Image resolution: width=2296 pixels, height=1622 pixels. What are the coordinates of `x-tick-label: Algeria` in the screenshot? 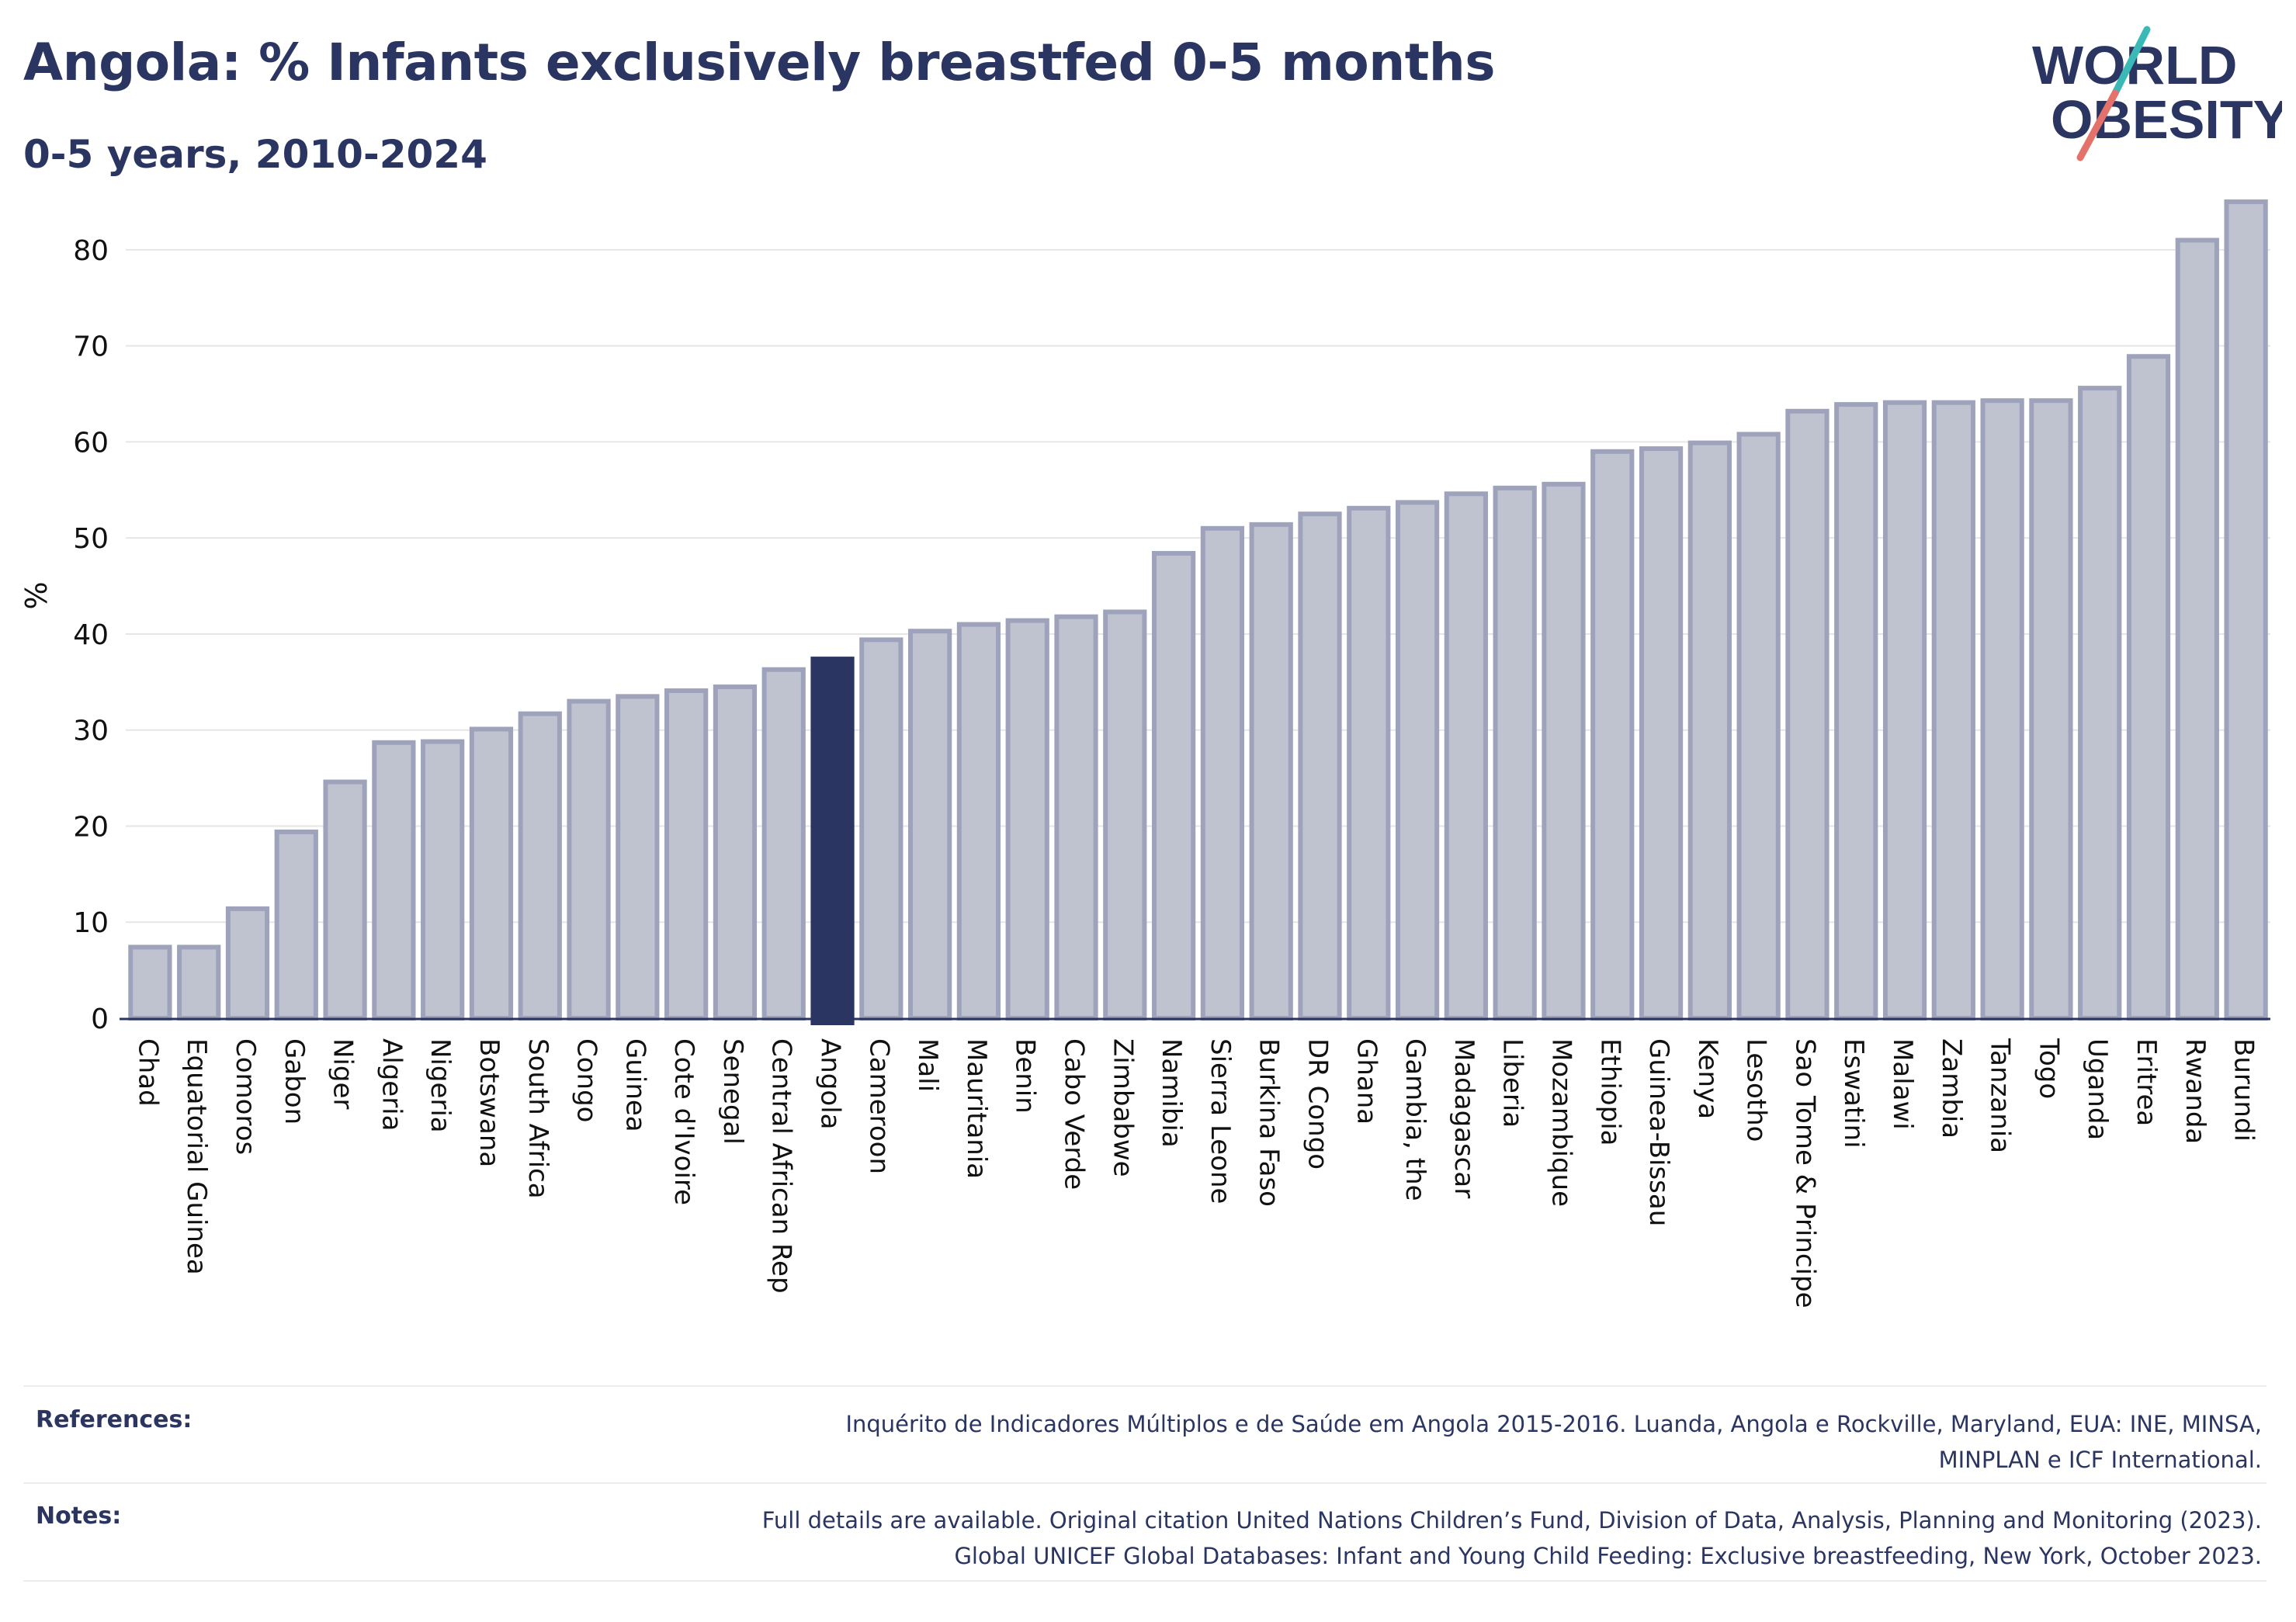 It's located at (391, 1084).